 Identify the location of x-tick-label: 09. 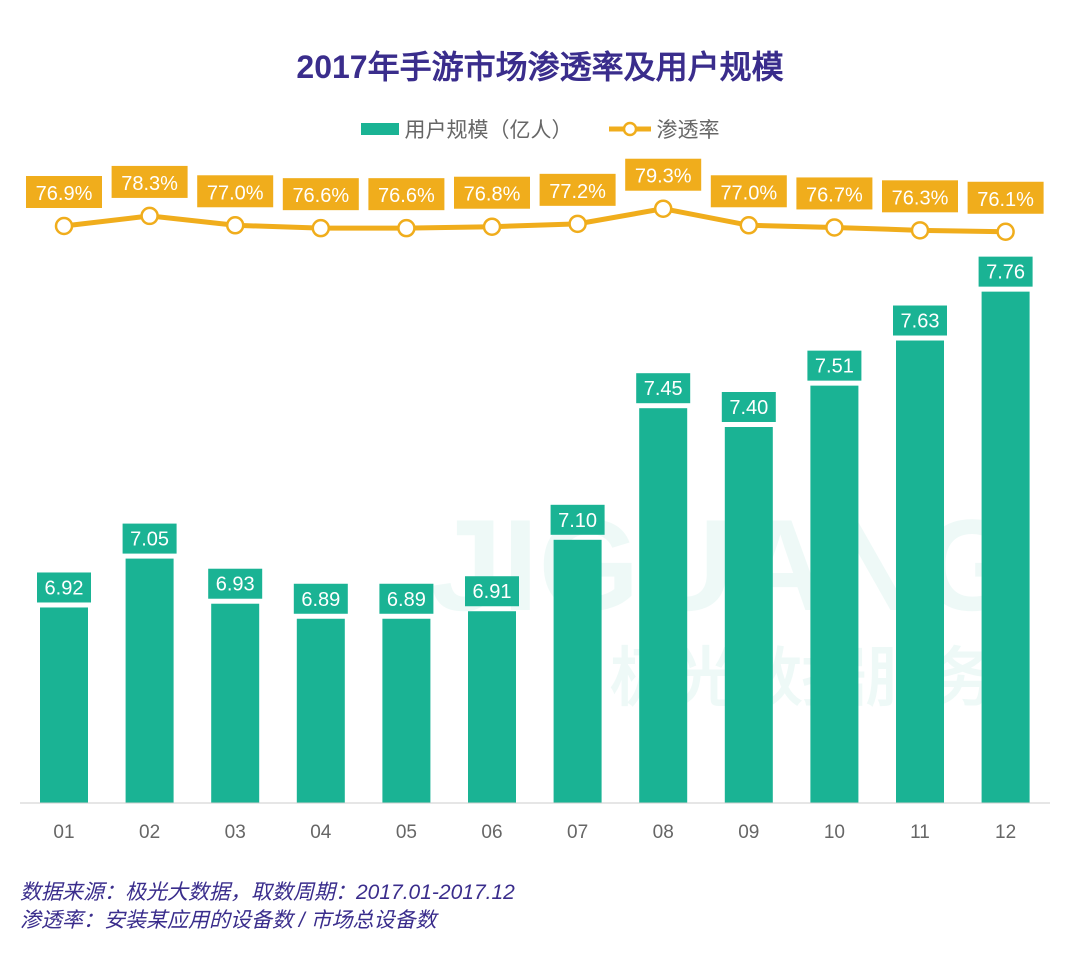
(748, 832).